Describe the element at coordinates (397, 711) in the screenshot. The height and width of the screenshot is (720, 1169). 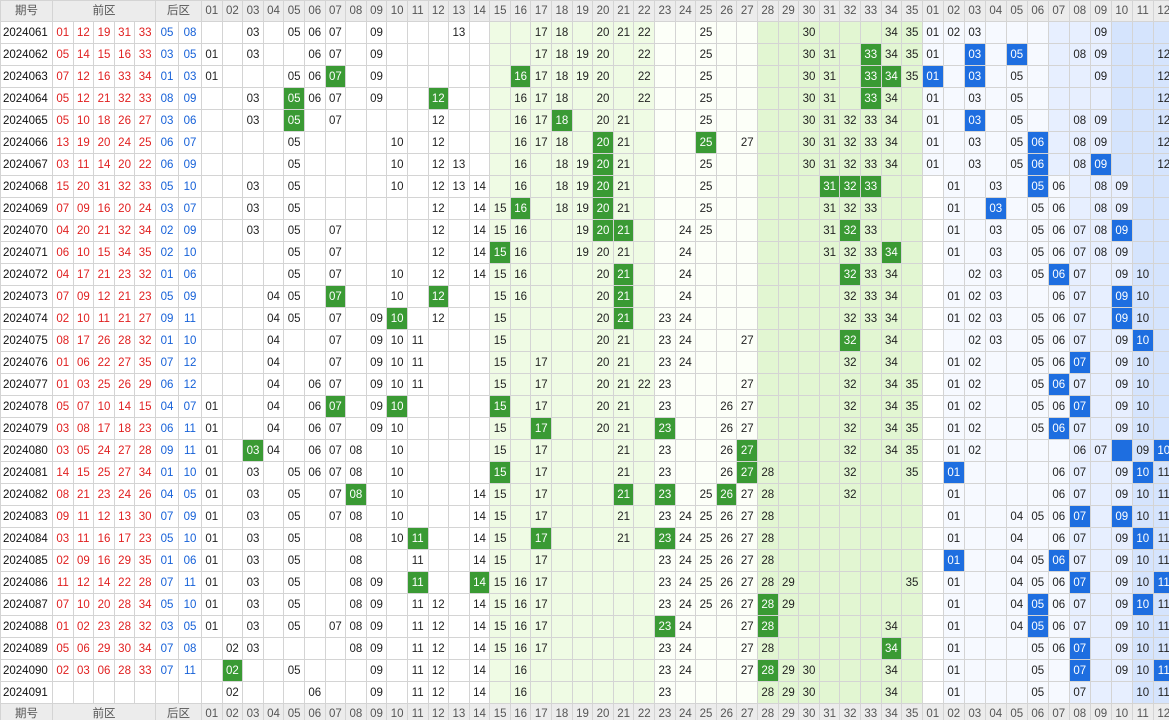
I see `bottom-front-col-10: 10` at that location.